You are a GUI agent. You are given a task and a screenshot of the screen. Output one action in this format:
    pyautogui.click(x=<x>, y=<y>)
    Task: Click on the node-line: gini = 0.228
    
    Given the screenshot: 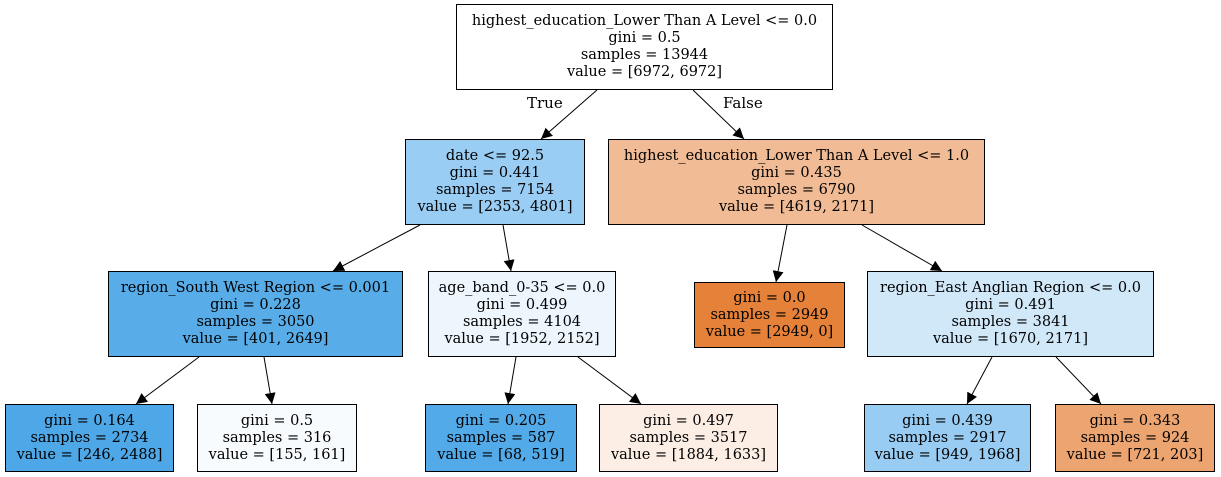 What is the action you would take?
    pyautogui.click(x=255, y=305)
    